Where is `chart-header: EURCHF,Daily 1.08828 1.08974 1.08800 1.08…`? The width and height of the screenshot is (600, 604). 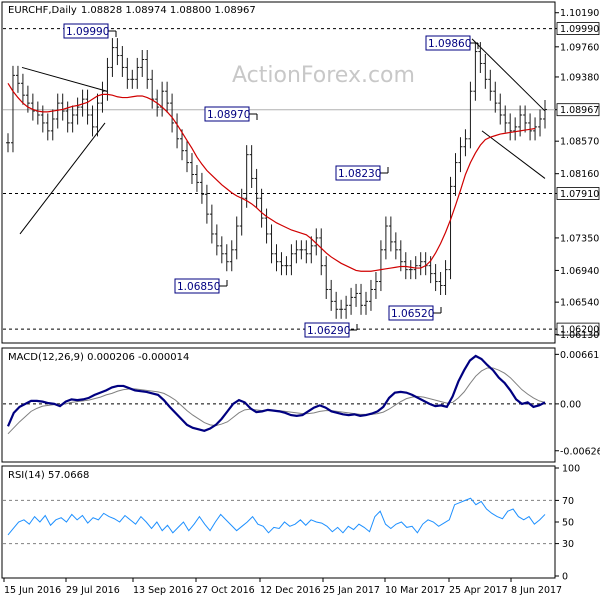 chart-header: EURCHF,Daily 1.08828 1.08974 1.08800 1.08… is located at coordinates (132, 10).